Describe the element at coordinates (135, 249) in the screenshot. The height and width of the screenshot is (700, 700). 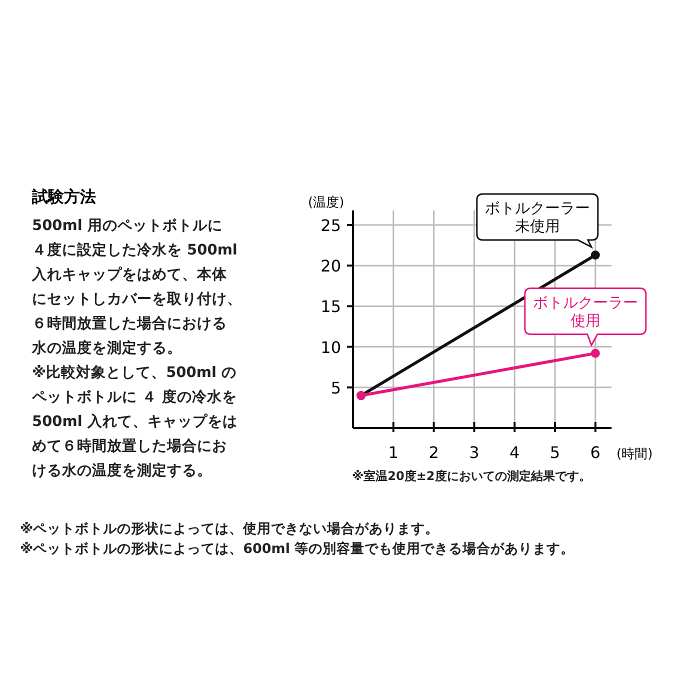
I see `text: ４度に設定した冷水を 500ml` at that location.